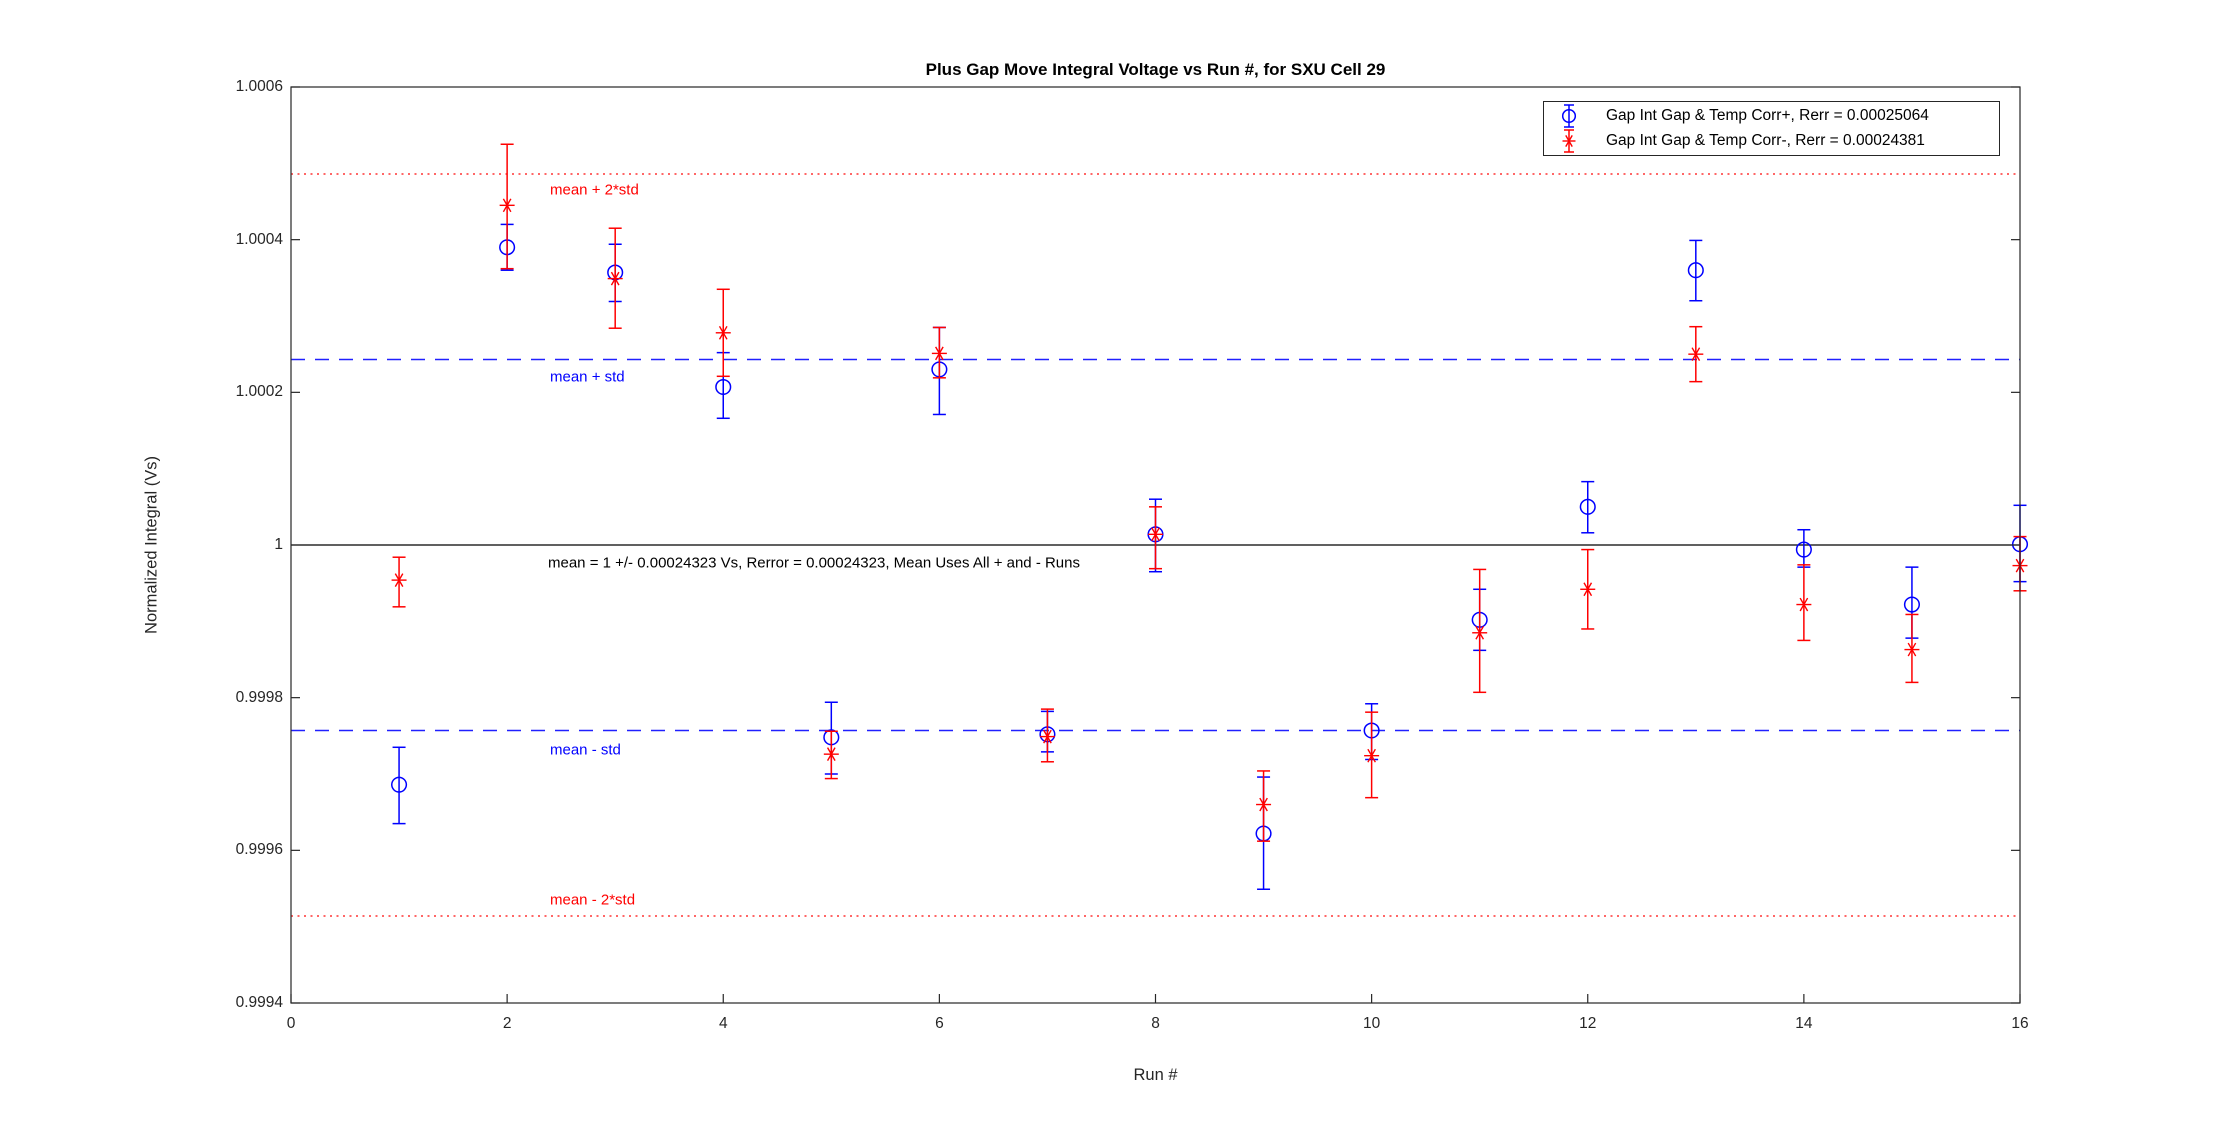  What do you see at coordinates (723, 1023) in the screenshot?
I see `x-tick-label: 4` at bounding box center [723, 1023].